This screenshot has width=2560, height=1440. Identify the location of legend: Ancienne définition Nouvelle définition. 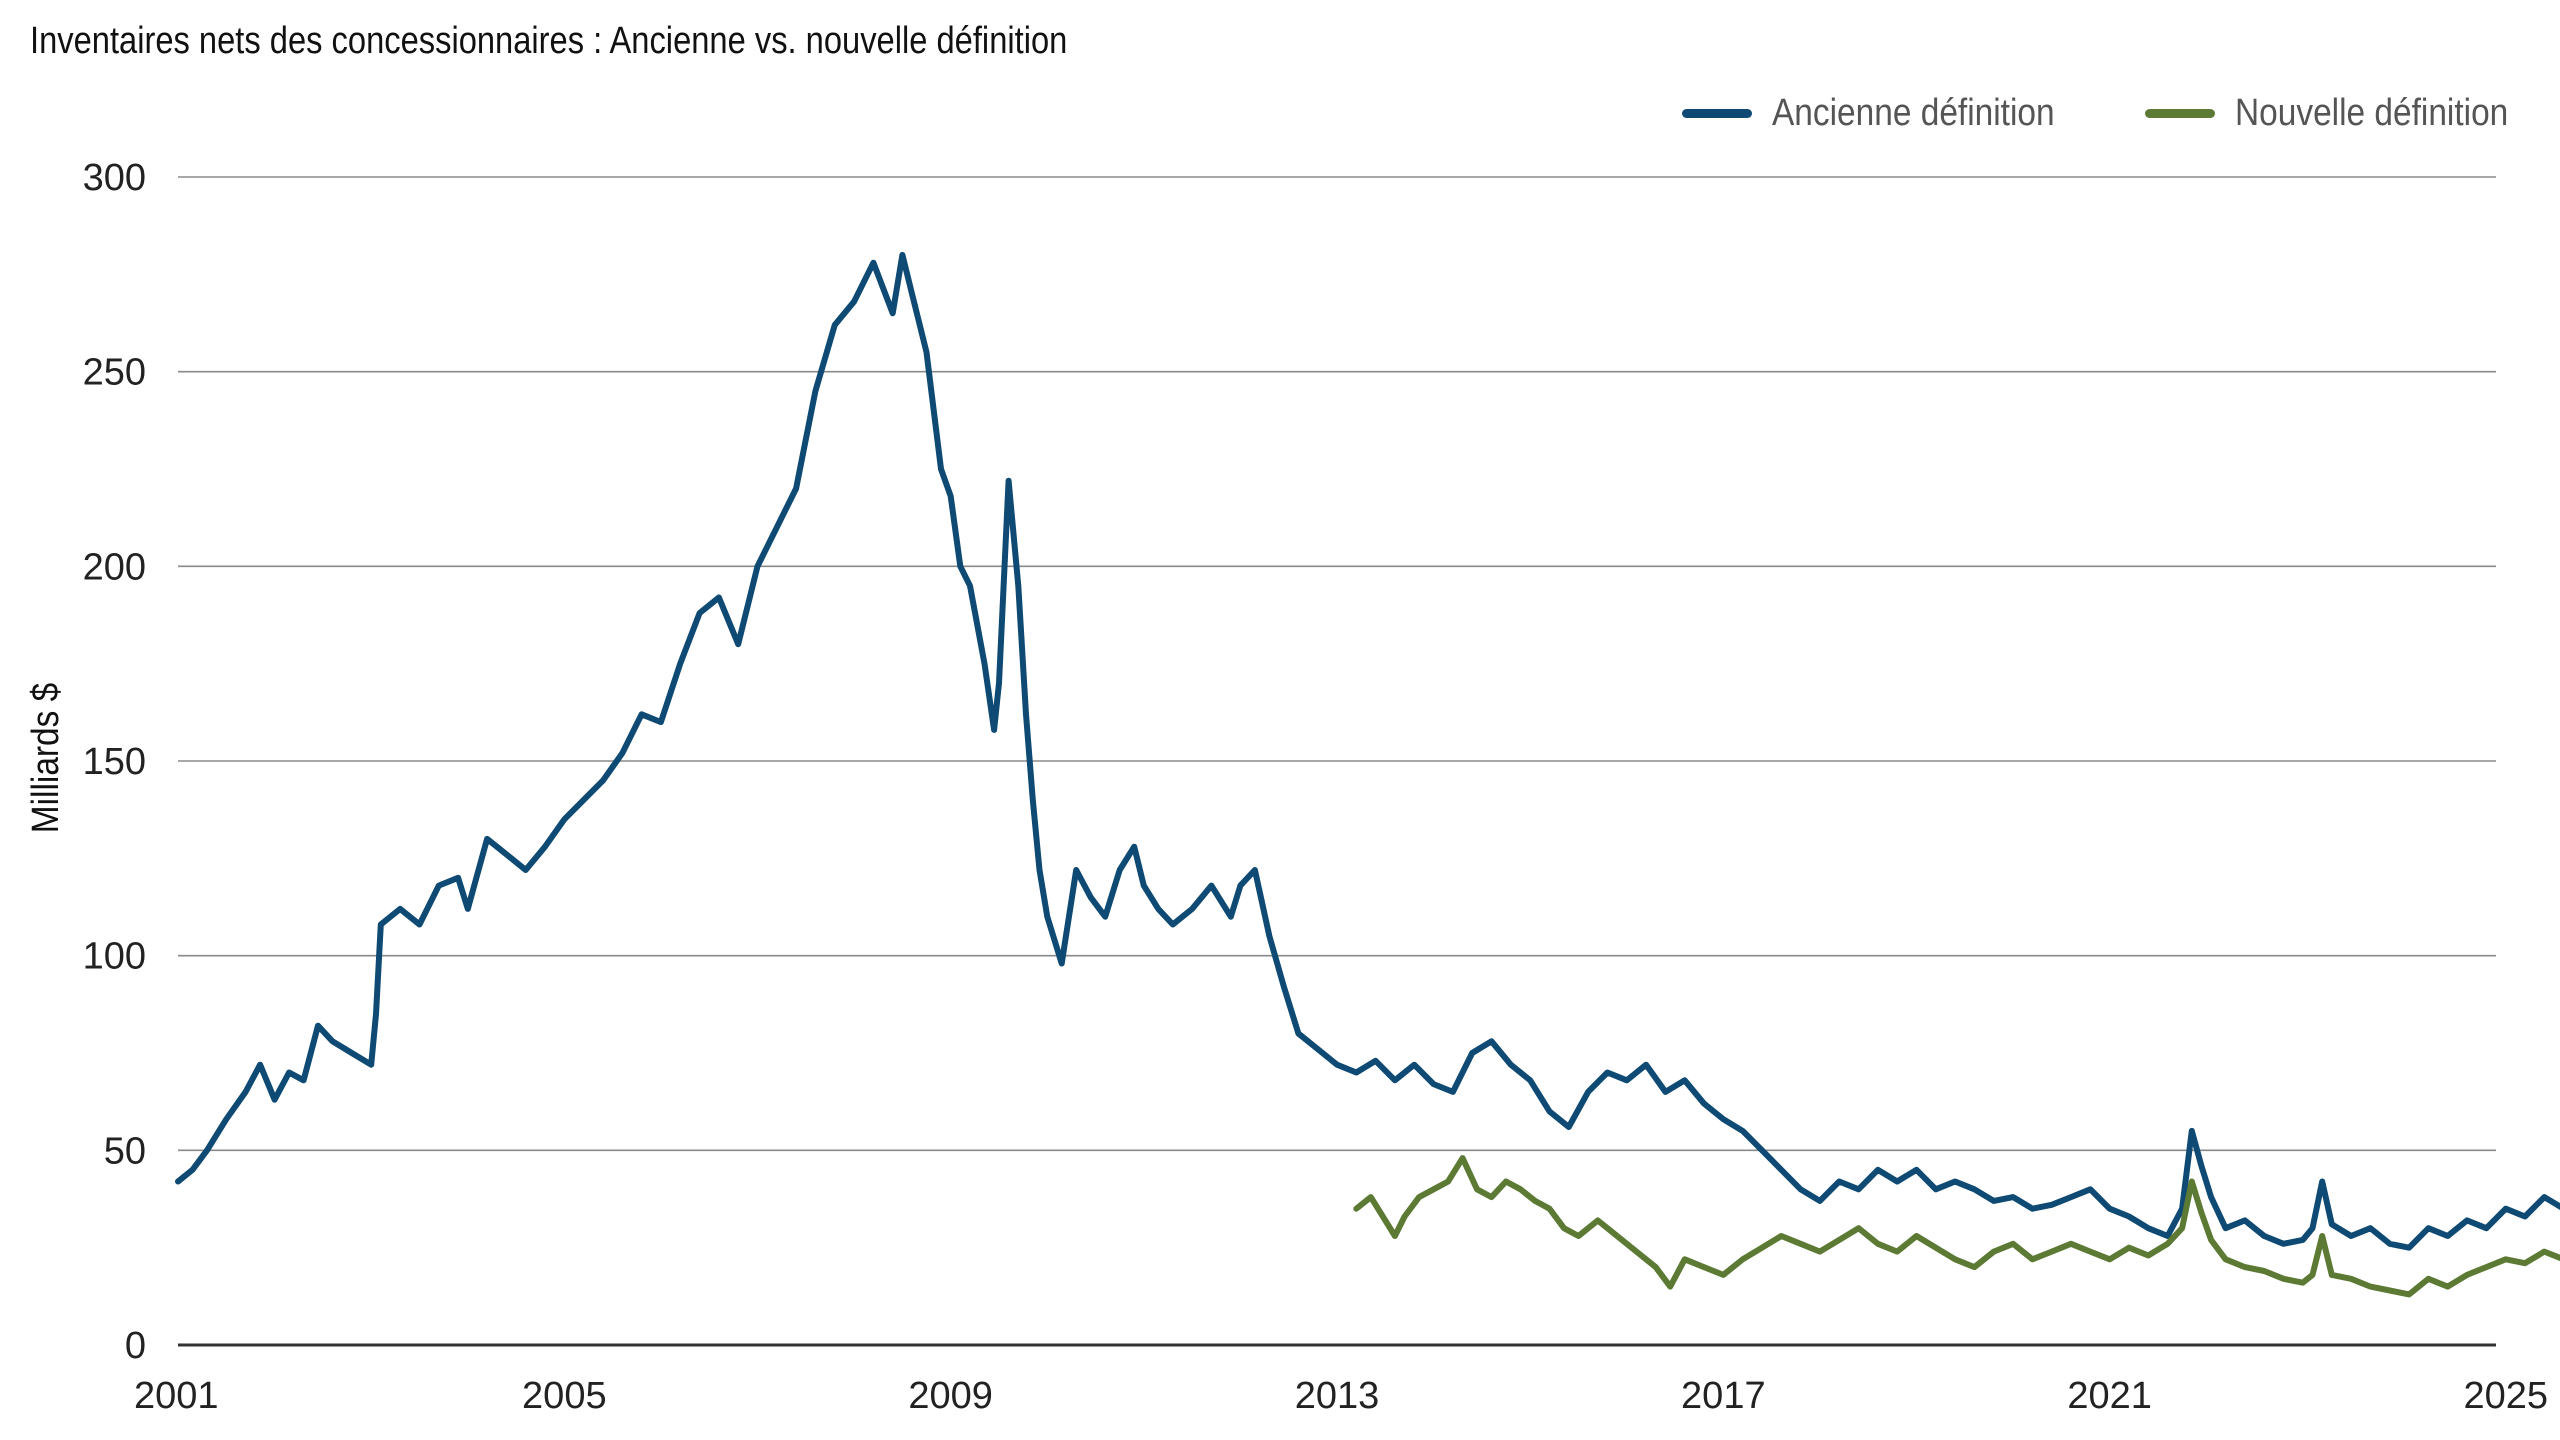
(2114, 113).